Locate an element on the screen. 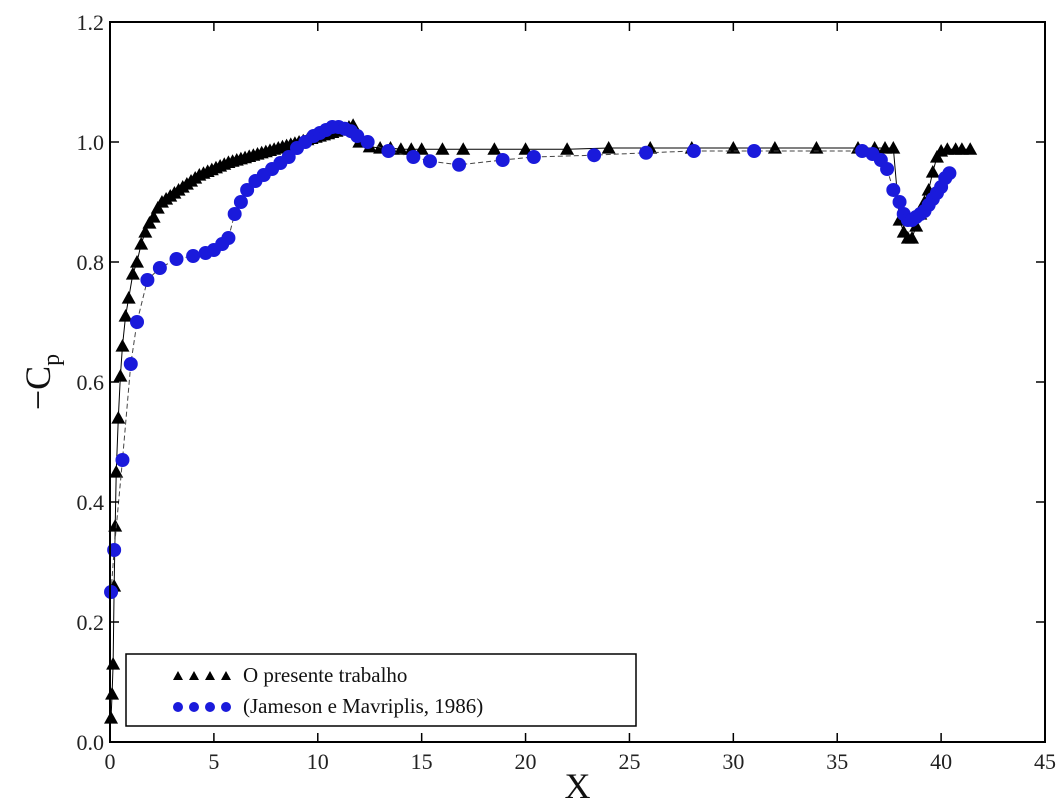 Image resolution: width=1057 pixels, height=805 pixels. y-tick-label: 0.8 is located at coordinates (91, 262).